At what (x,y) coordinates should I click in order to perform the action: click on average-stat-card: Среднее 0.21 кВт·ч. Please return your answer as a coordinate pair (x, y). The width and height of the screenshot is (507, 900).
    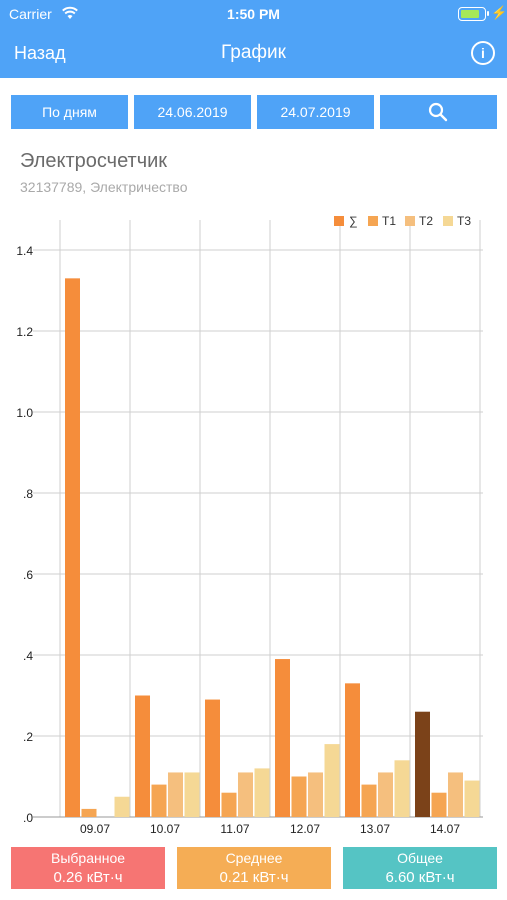
    Looking at the image, I should click on (254, 868).